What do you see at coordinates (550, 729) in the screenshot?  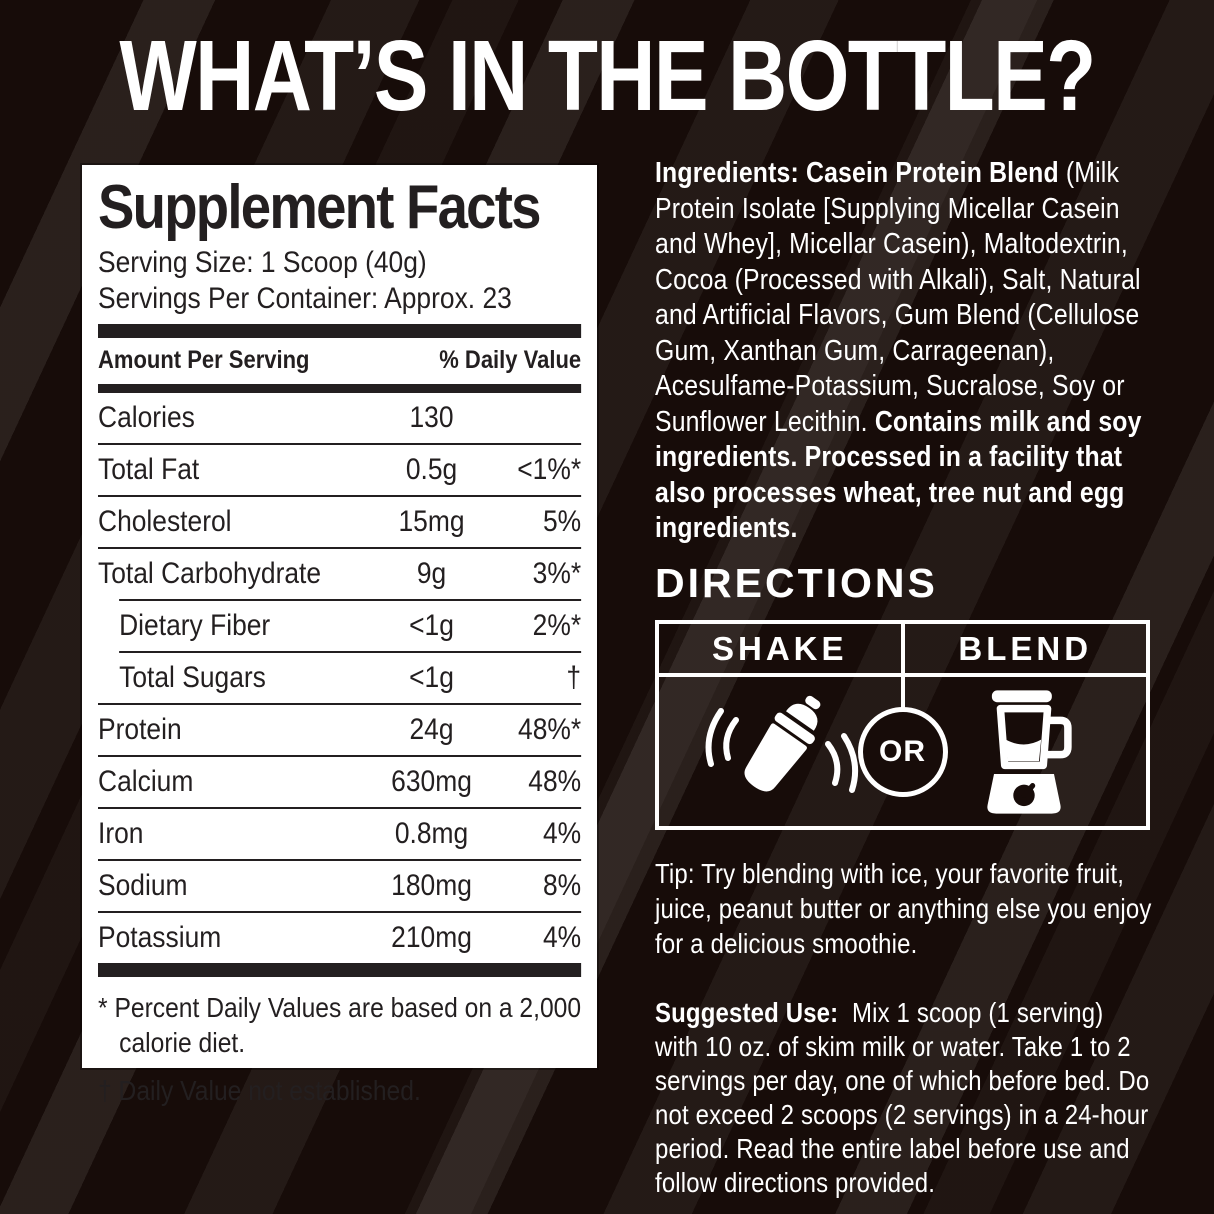 I see `row-daily-value: 48%*` at bounding box center [550, 729].